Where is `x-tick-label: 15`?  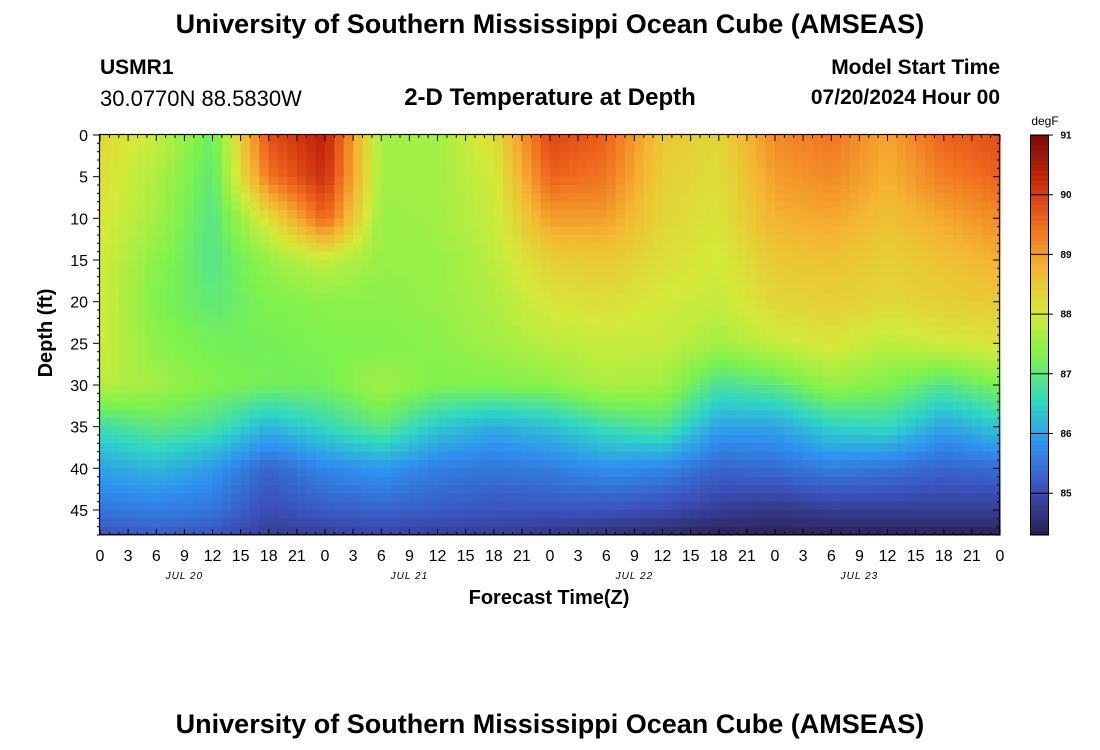 x-tick-label: 15 is located at coordinates (691, 556).